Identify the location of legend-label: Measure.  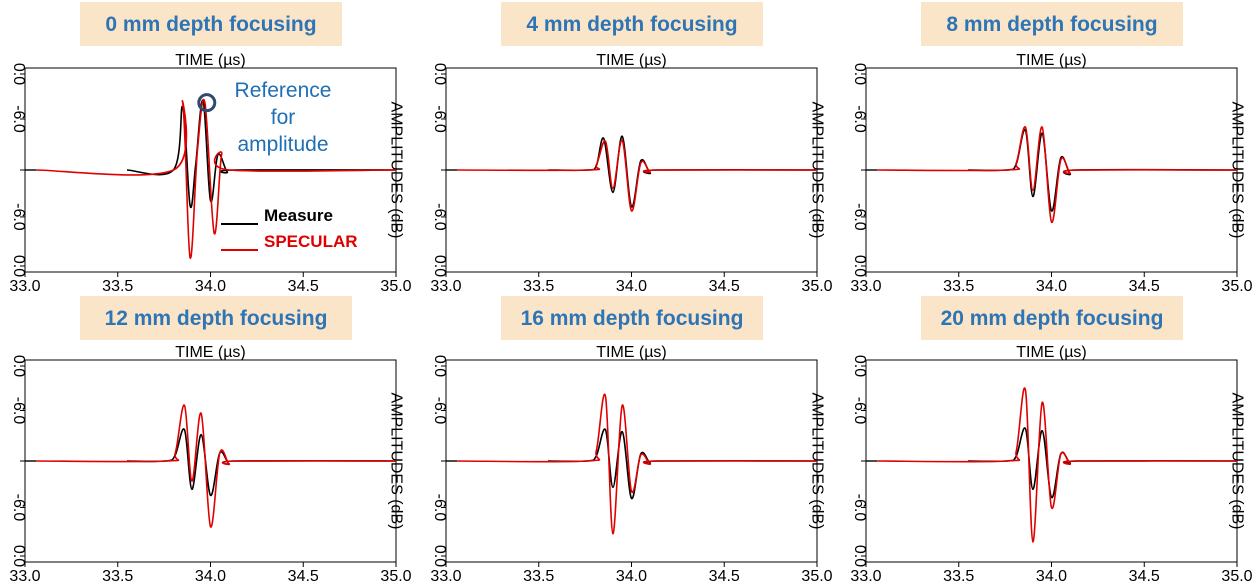
(298, 215).